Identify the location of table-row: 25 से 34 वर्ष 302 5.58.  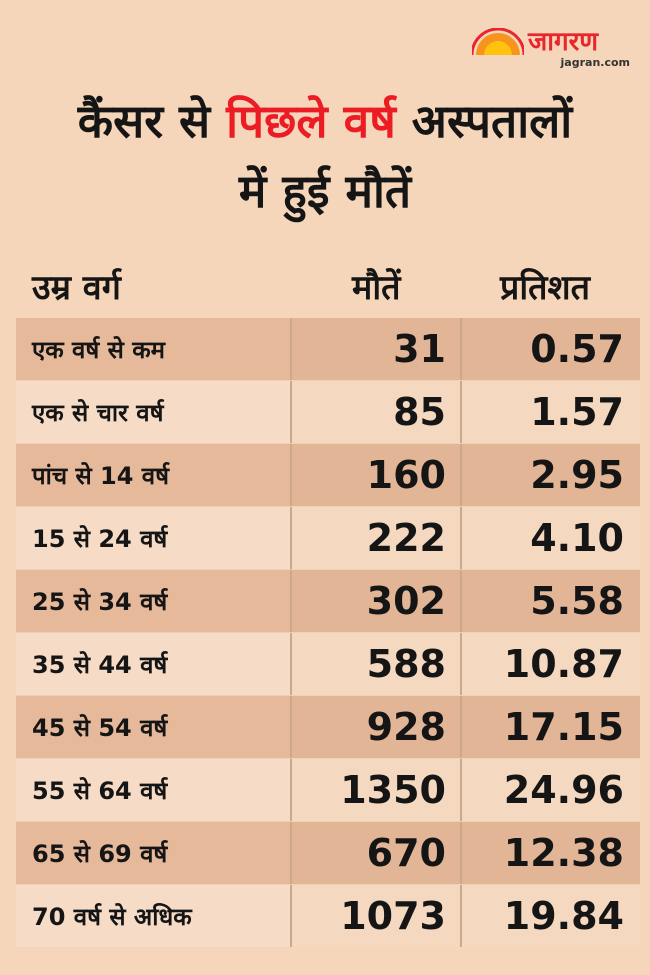
(328, 600).